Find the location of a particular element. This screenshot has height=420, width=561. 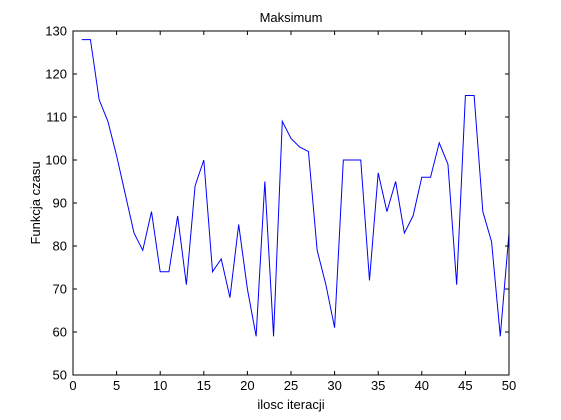

x-tick-label: 45 is located at coordinates (465, 385).